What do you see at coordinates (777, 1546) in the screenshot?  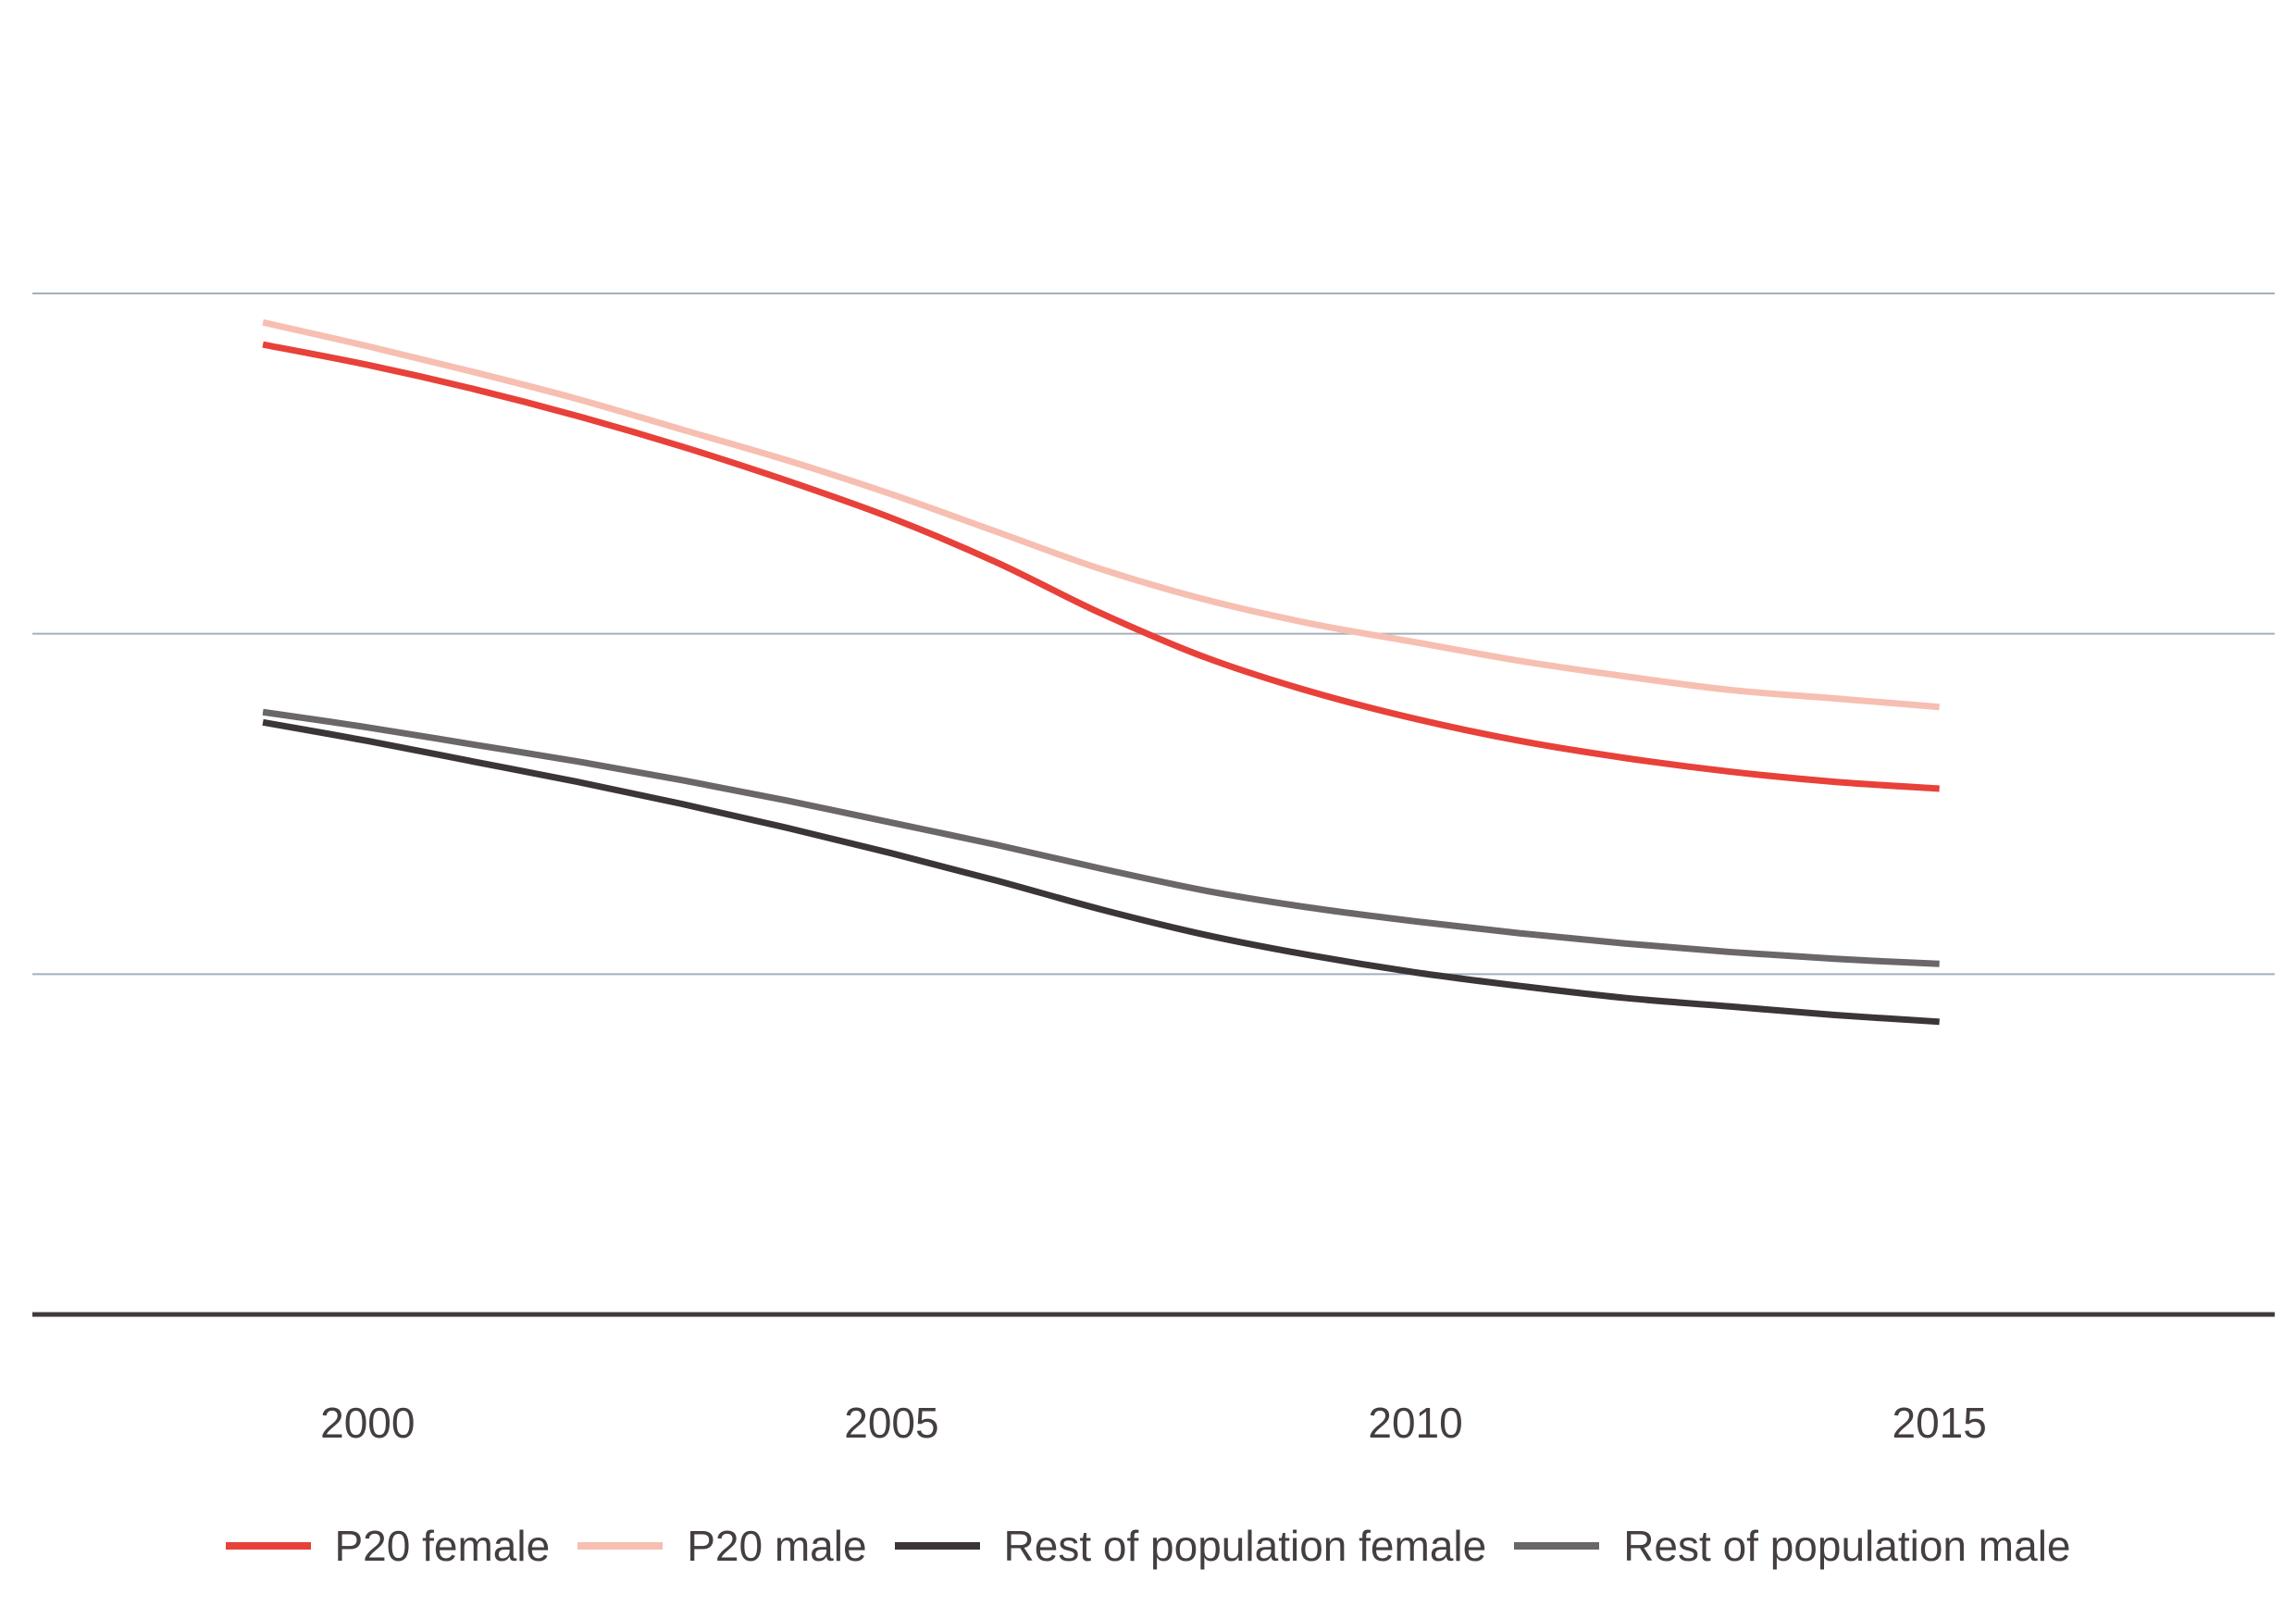 I see `legend-label: P20 male` at bounding box center [777, 1546].